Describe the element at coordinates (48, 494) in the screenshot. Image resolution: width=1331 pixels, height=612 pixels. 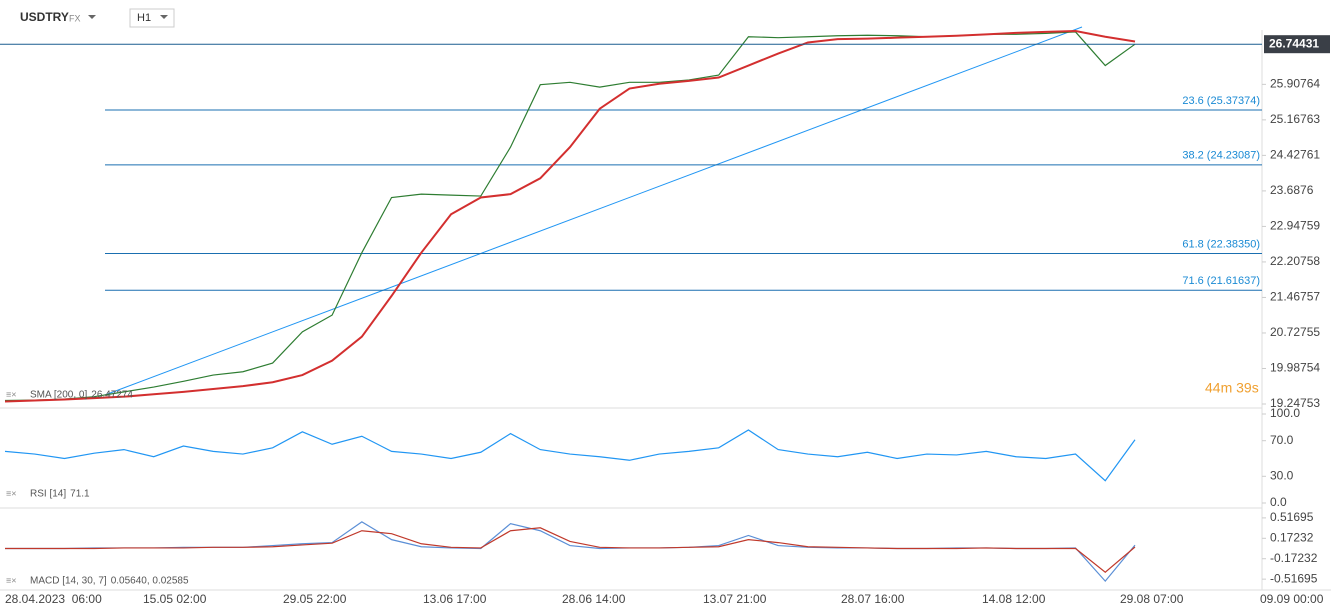
I see `indicator-name: RSI [14]` at that location.